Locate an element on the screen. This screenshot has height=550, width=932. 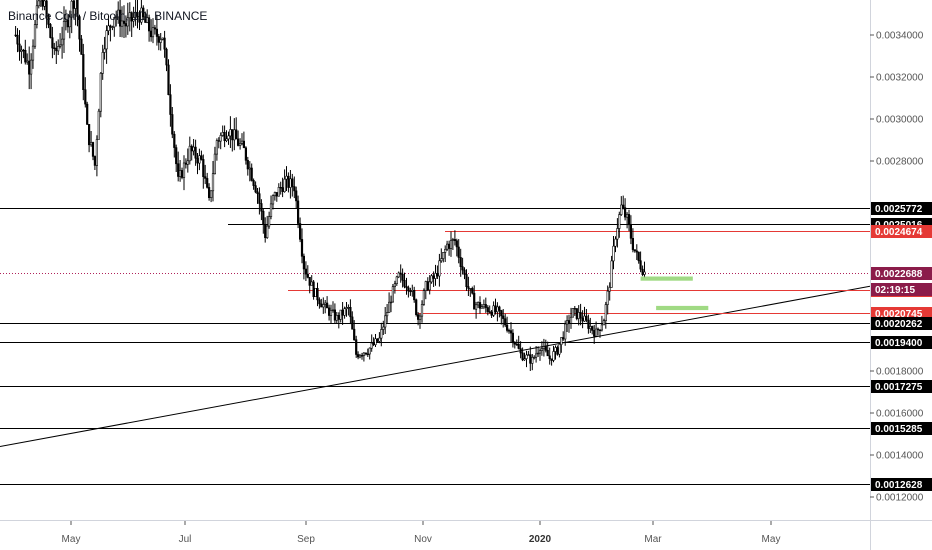
price-level-tag: 0.0025772 is located at coordinates (901, 208).